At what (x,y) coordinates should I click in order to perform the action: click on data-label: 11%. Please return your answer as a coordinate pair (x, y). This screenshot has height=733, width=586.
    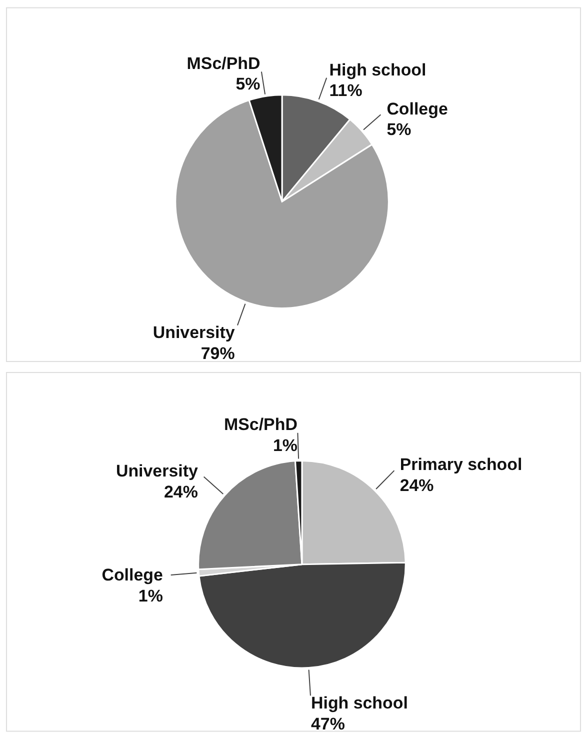
    Looking at the image, I should click on (345, 90).